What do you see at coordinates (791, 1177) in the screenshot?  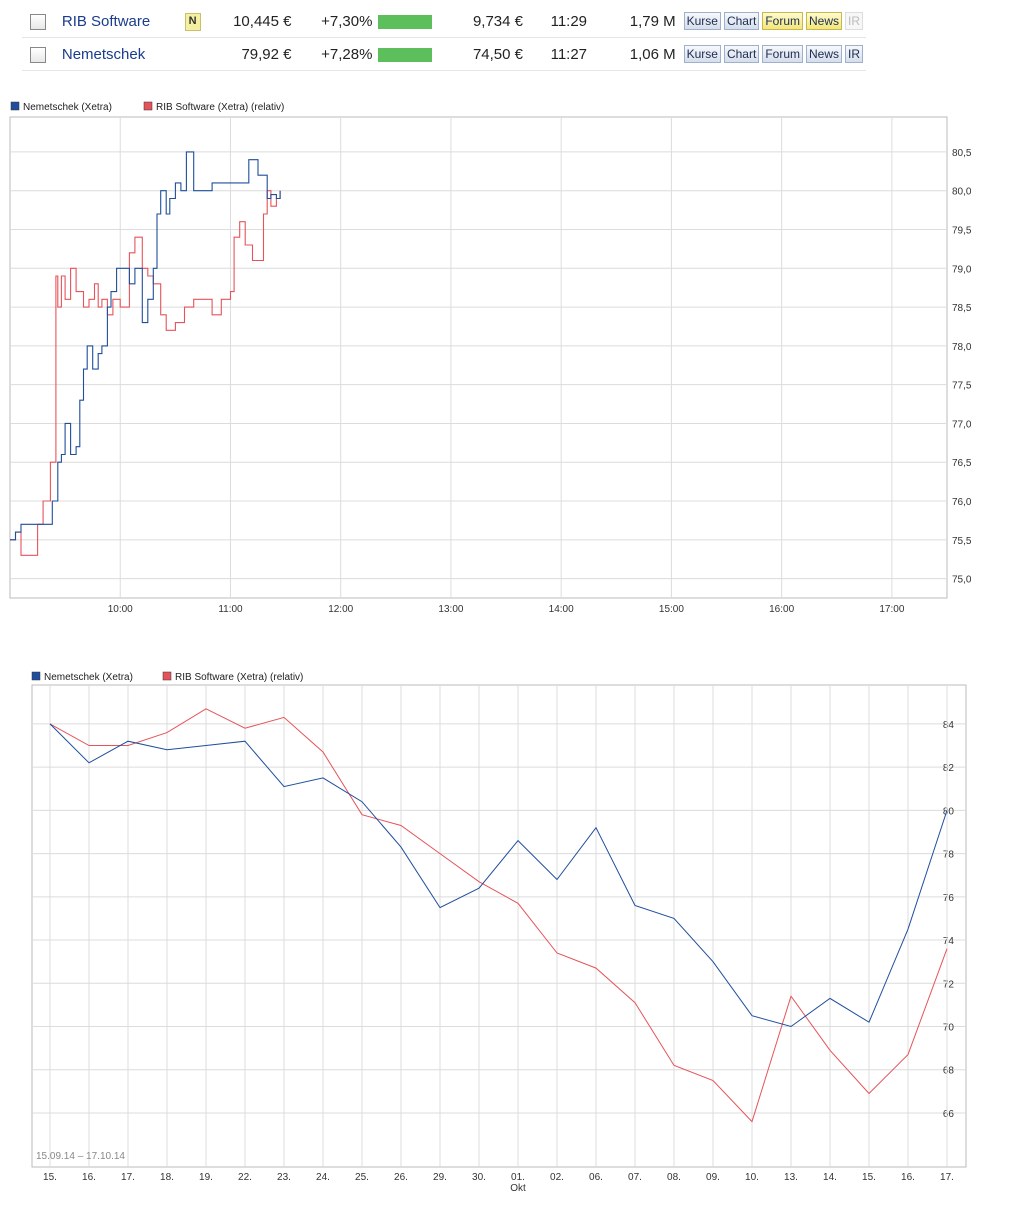 I see `x-tick-label: 13.` at bounding box center [791, 1177].